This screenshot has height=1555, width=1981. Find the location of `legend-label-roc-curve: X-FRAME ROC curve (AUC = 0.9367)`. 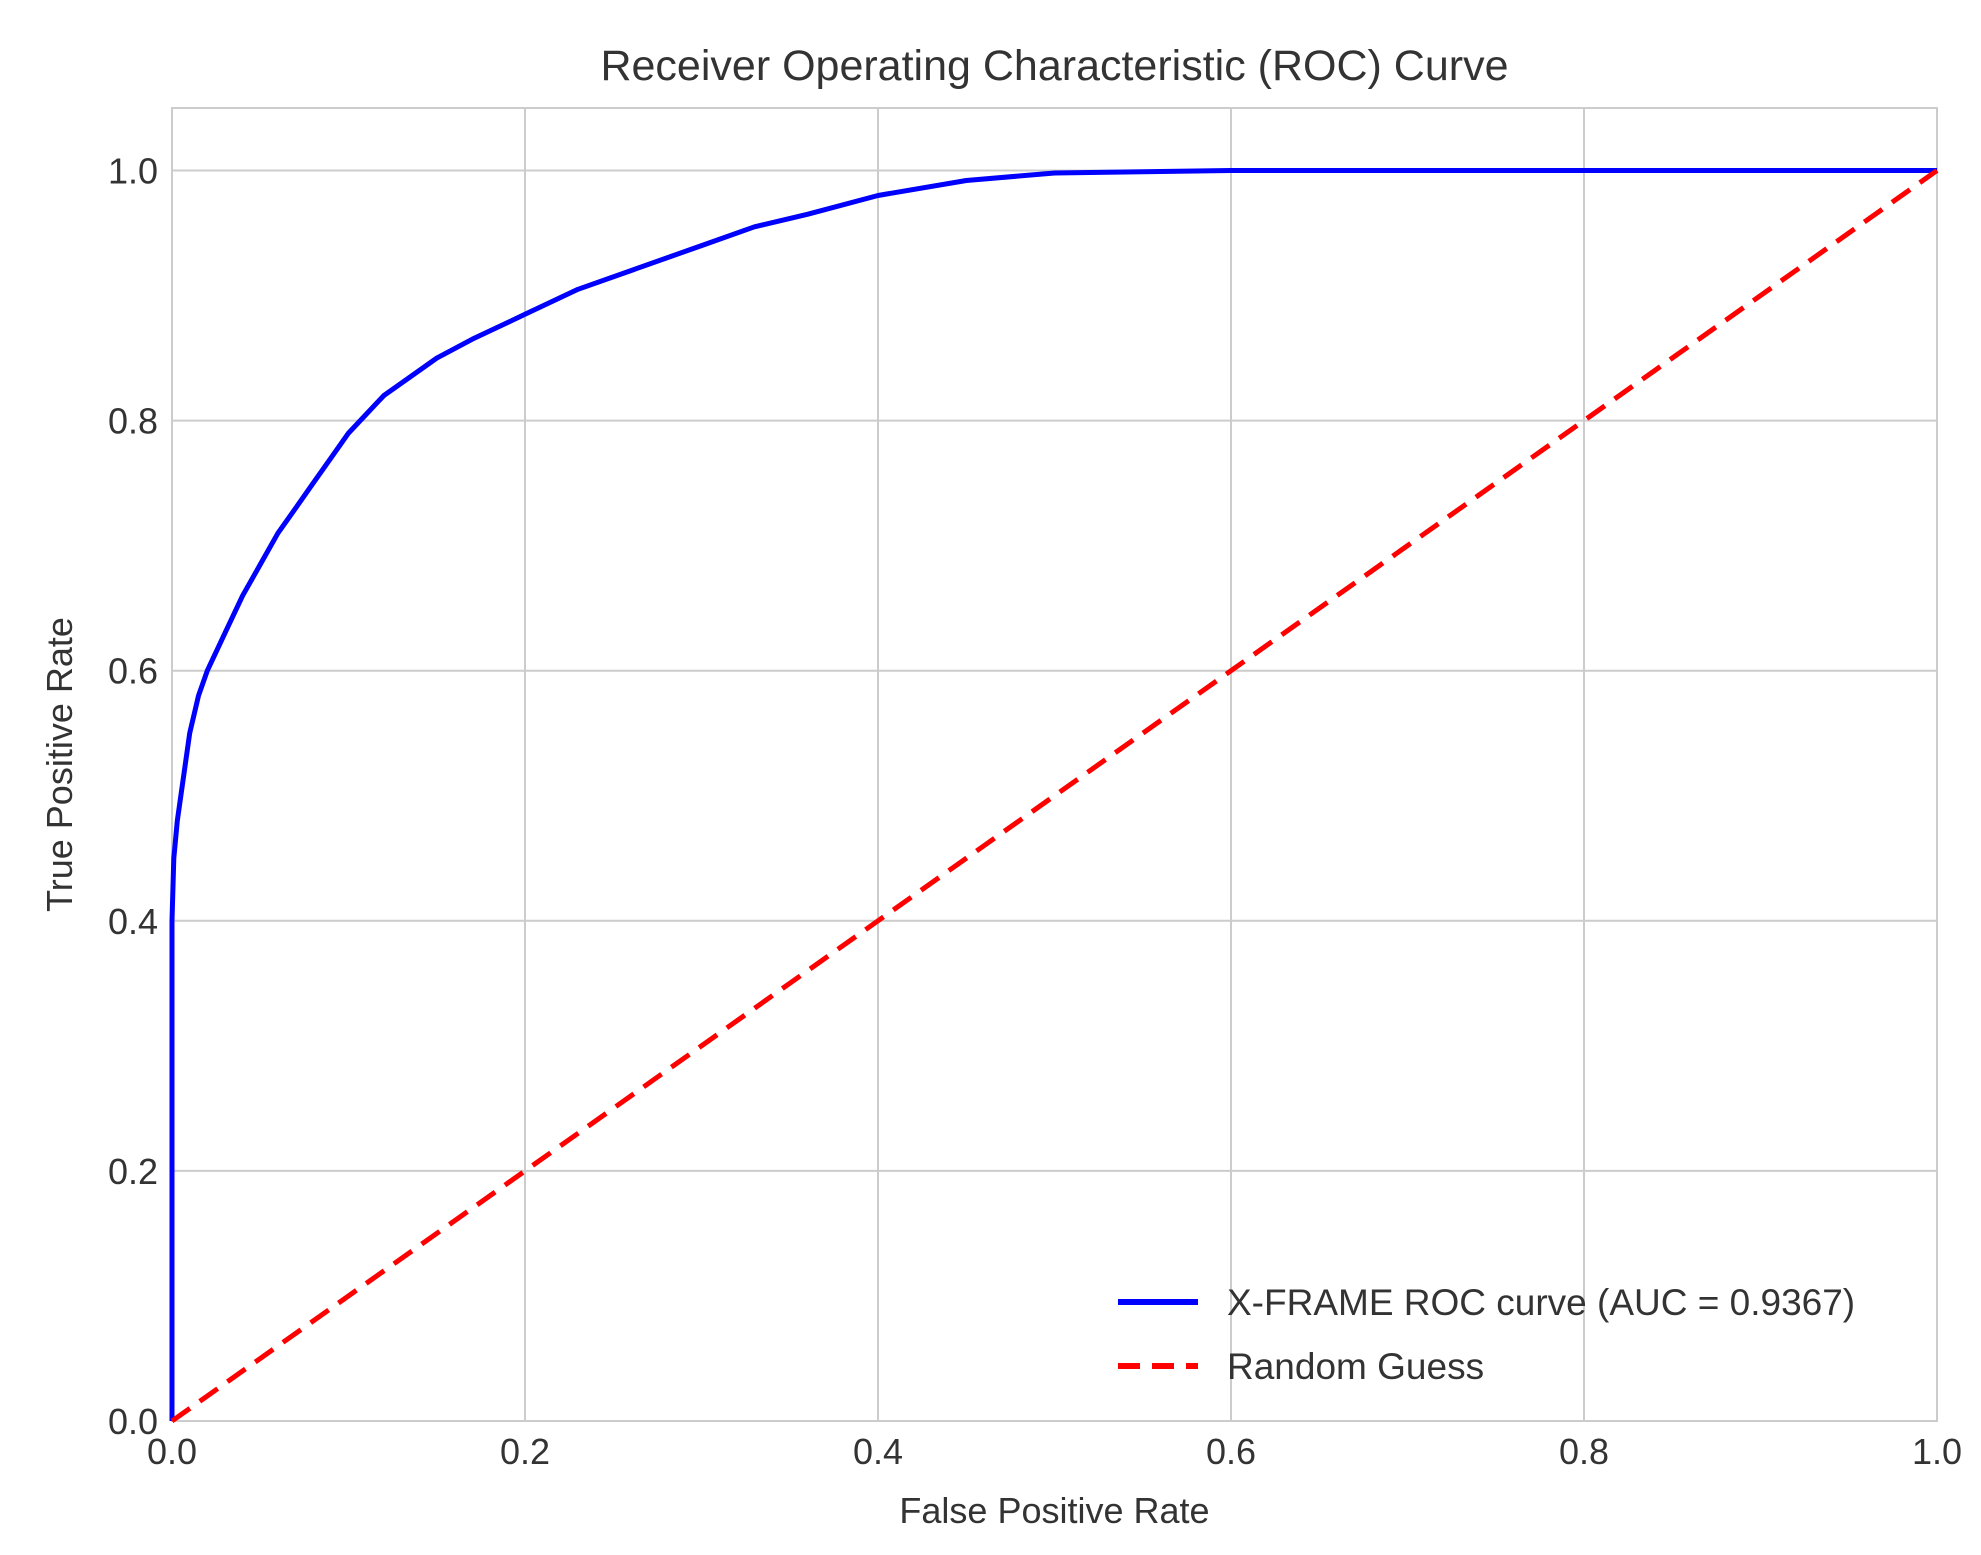

legend-label-roc-curve: X-FRAME ROC curve (AUC = 0.9367) is located at coordinates (1541, 1302).